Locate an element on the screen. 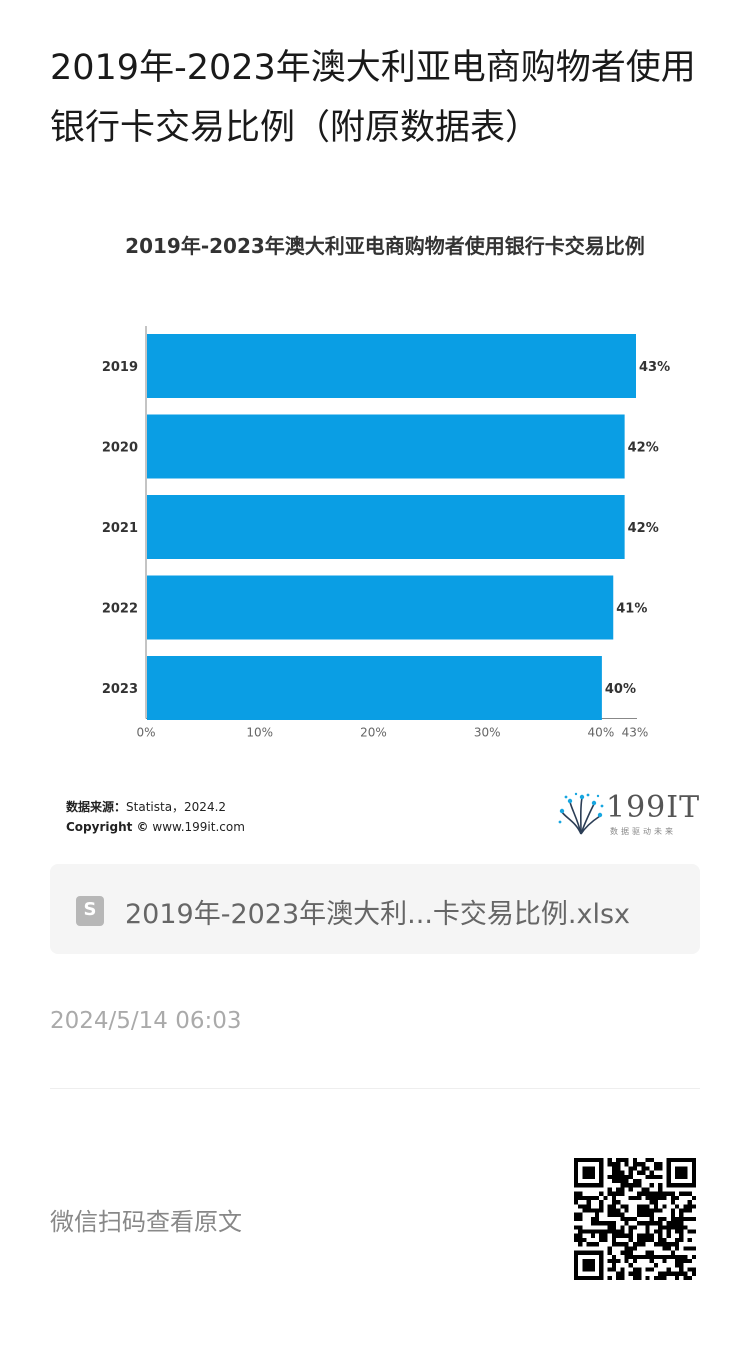 The width and height of the screenshot is (750, 1346). publish-timestamp: 2024/5/14 06:03 is located at coordinates (146, 1021).